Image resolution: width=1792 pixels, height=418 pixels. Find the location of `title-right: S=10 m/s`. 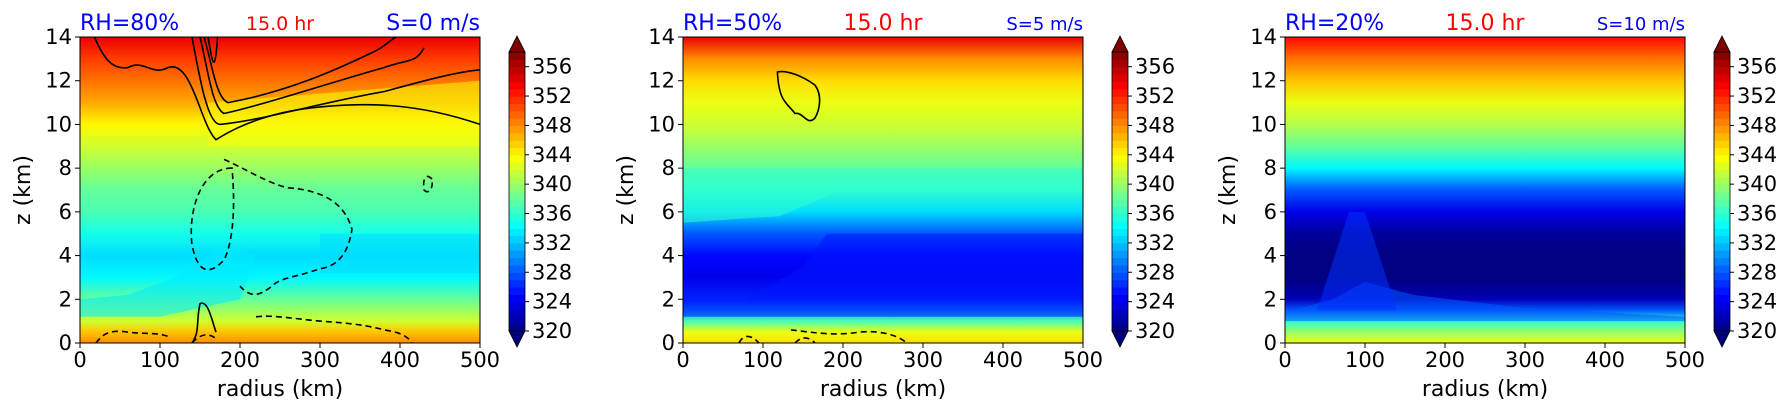

title-right: S=10 m/s is located at coordinates (1641, 24).